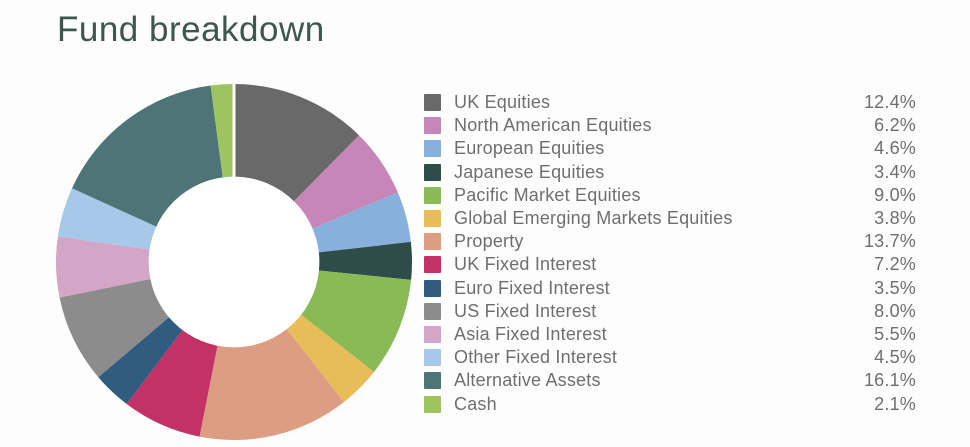 Image resolution: width=970 pixels, height=447 pixels. What do you see at coordinates (670, 195) in the screenshot?
I see `legend-row: Pacific Market Equities 9.0%` at bounding box center [670, 195].